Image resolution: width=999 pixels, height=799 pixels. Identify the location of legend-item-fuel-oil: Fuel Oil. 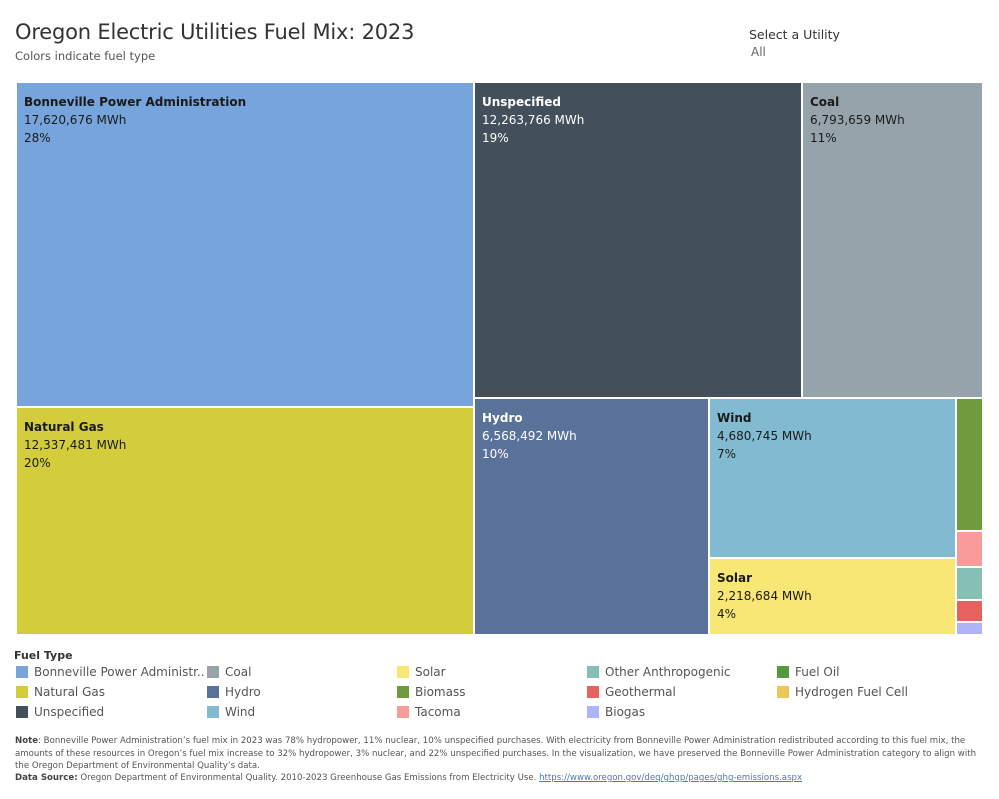
(808, 672).